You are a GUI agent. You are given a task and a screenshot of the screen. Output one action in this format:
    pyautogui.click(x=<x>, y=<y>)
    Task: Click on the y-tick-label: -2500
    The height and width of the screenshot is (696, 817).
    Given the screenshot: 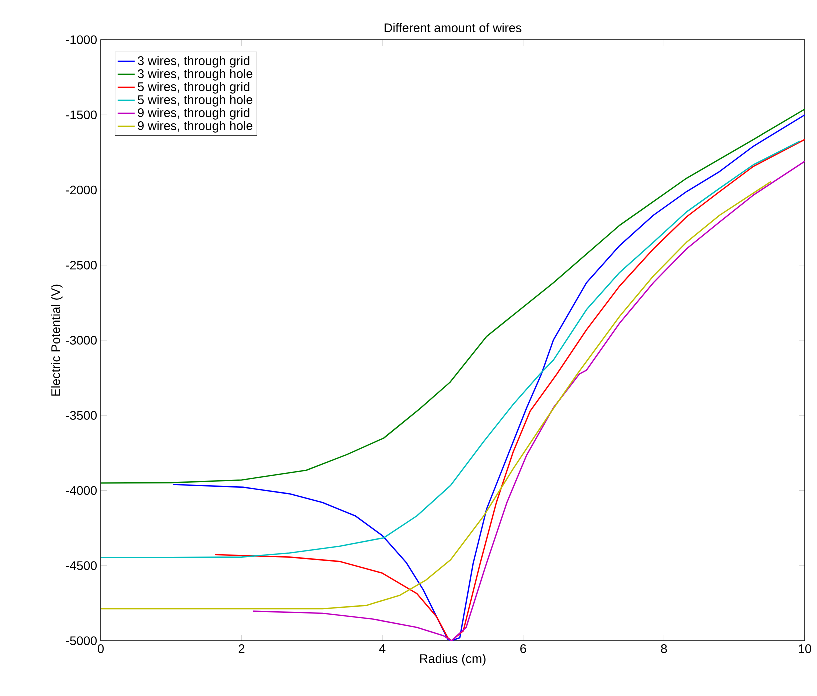 What is the action you would take?
    pyautogui.click(x=81, y=265)
    